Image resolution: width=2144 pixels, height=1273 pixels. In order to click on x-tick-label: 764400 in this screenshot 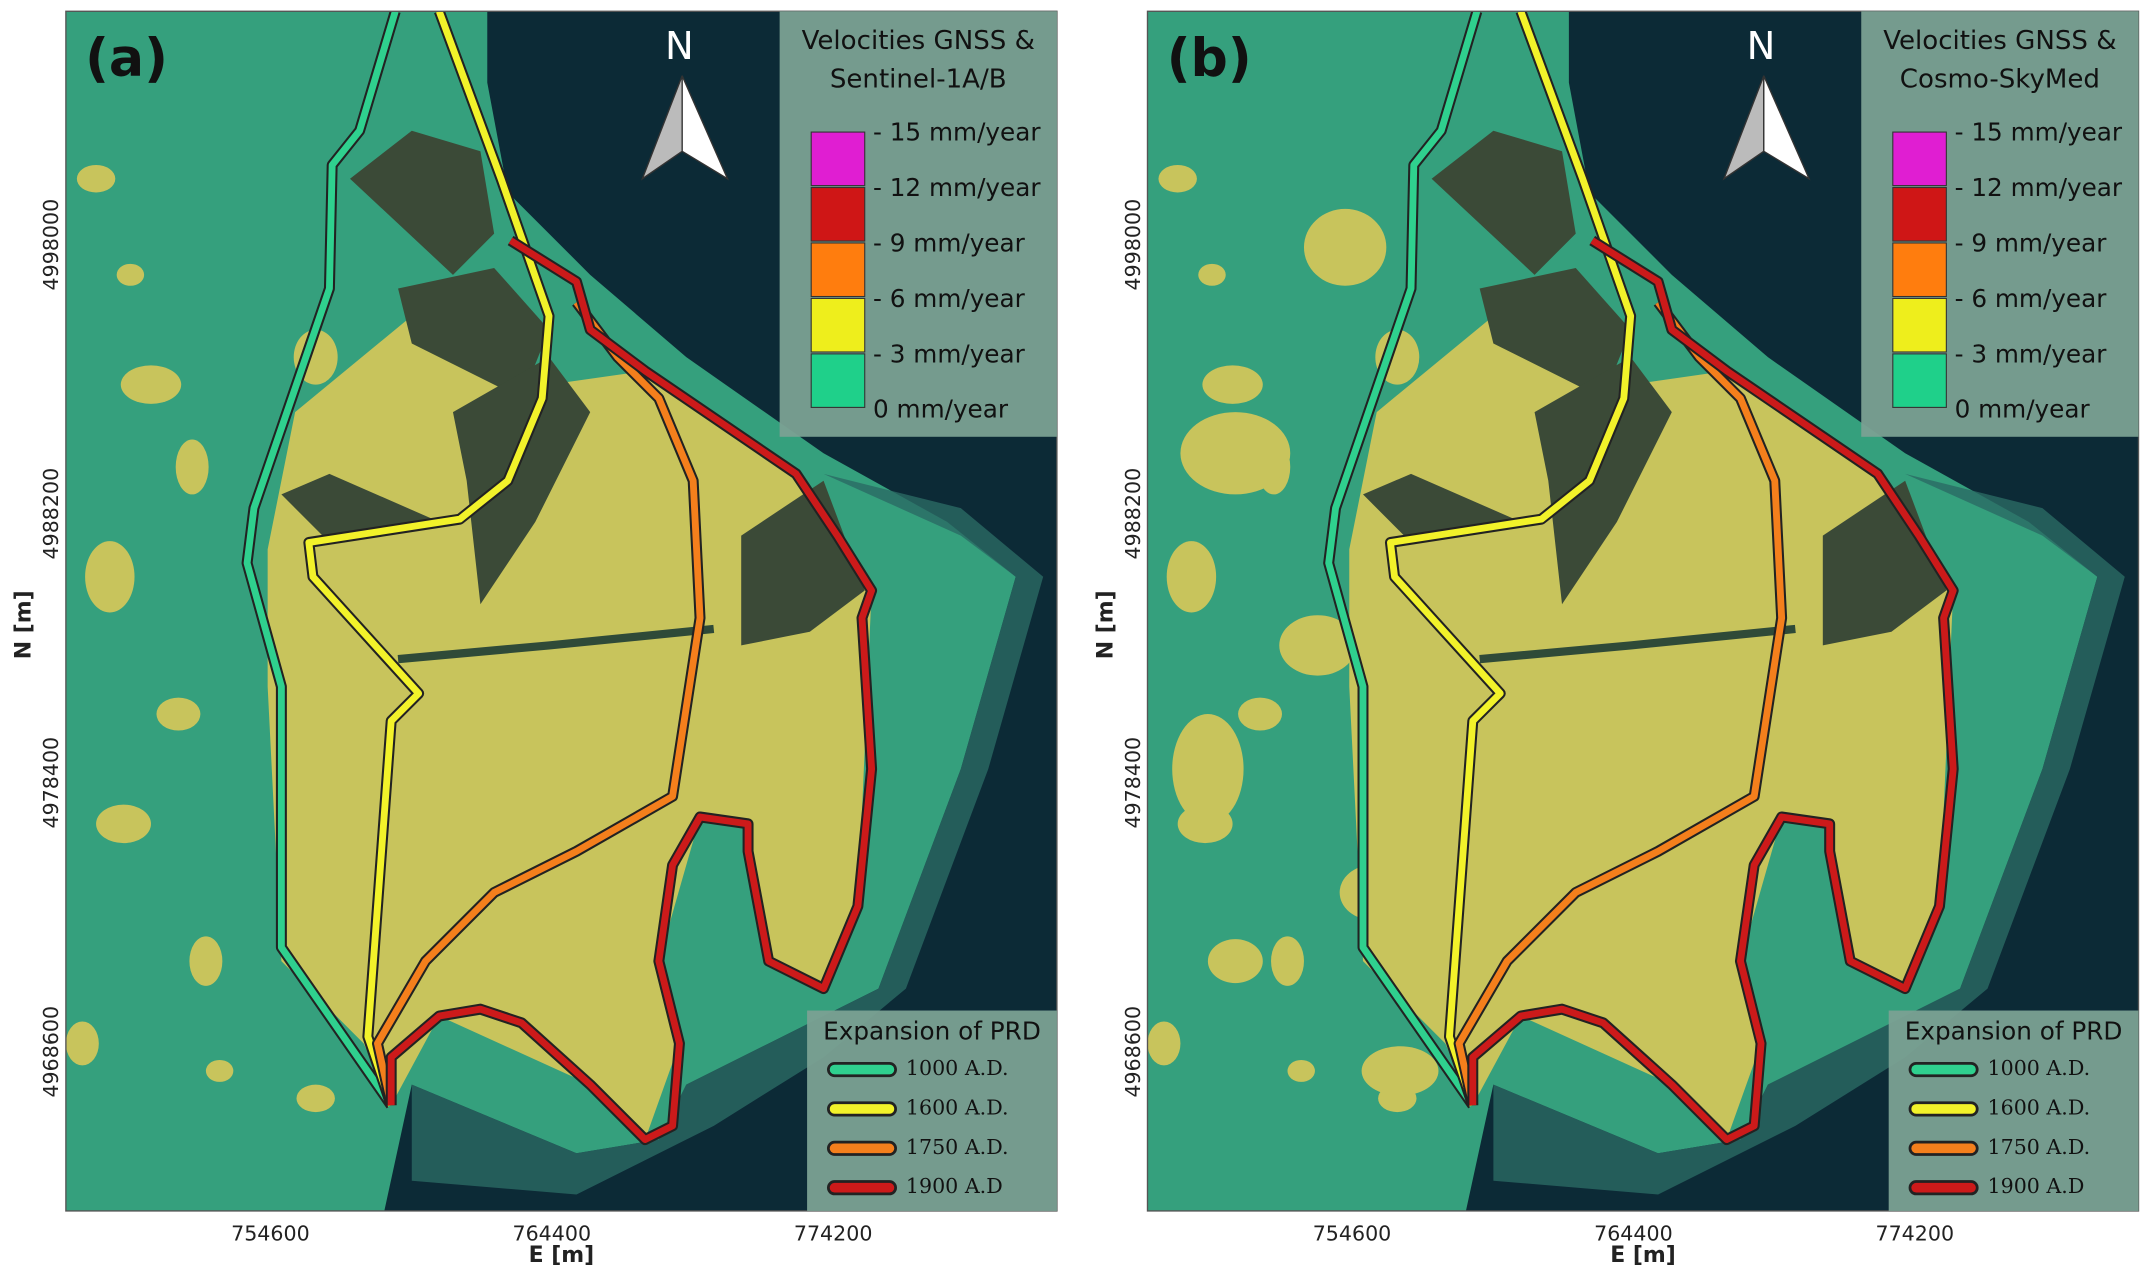, I will do `click(552, 1233)`.